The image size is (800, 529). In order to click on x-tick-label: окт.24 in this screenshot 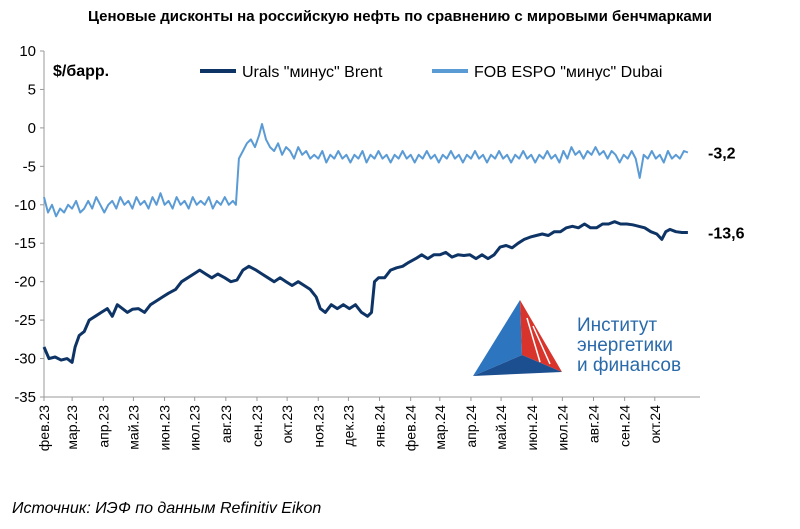, I will do `click(655, 424)`.